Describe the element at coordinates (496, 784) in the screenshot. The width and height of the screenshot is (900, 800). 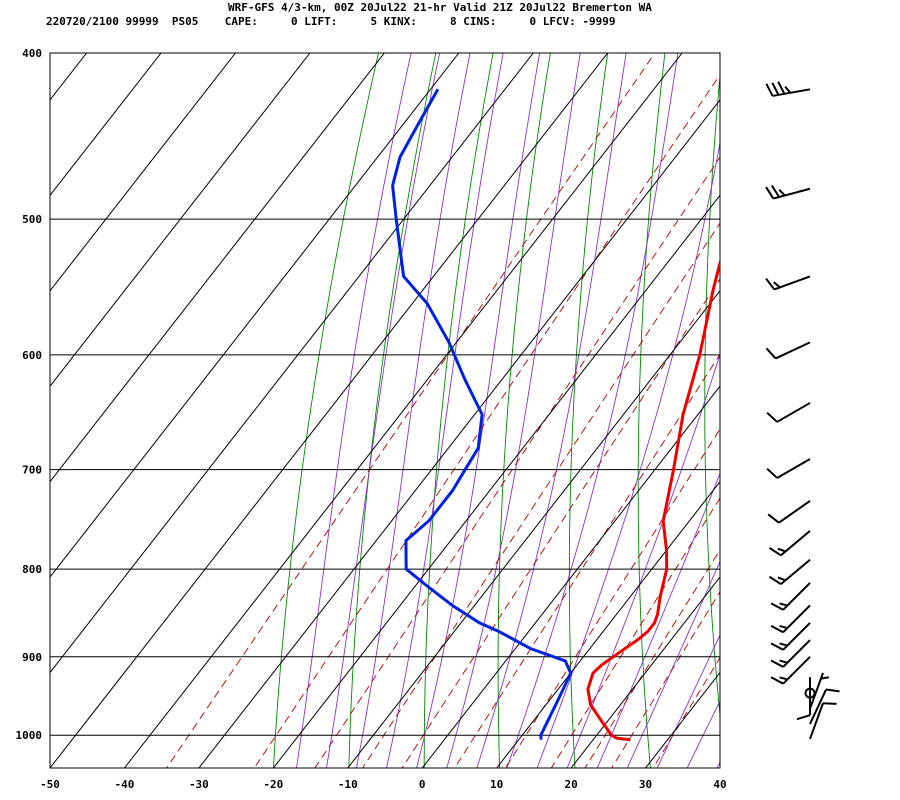
I see `temperature-tick-label: 10` at that location.